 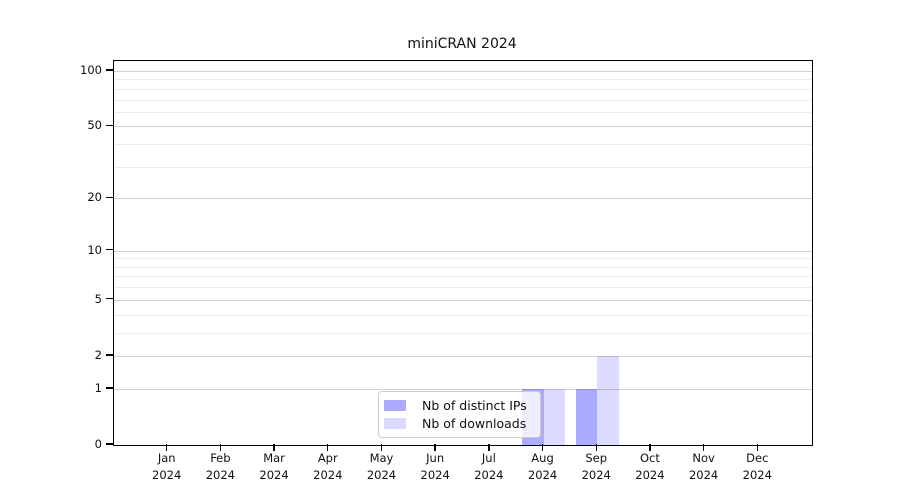 What do you see at coordinates (98, 354) in the screenshot?
I see `y-tick-label: 2` at bounding box center [98, 354].